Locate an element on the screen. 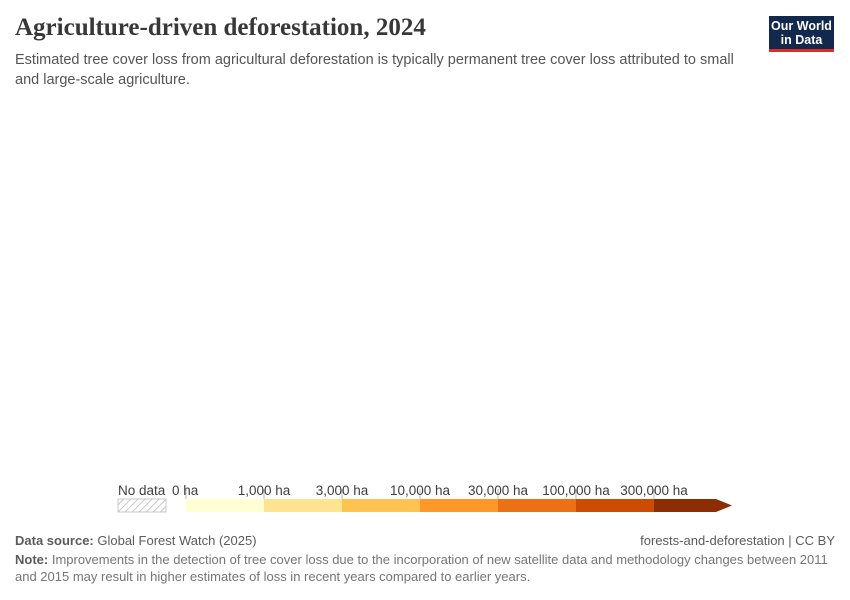 The width and height of the screenshot is (850, 600). svg-text: 30,000 ha is located at coordinates (498, 490).